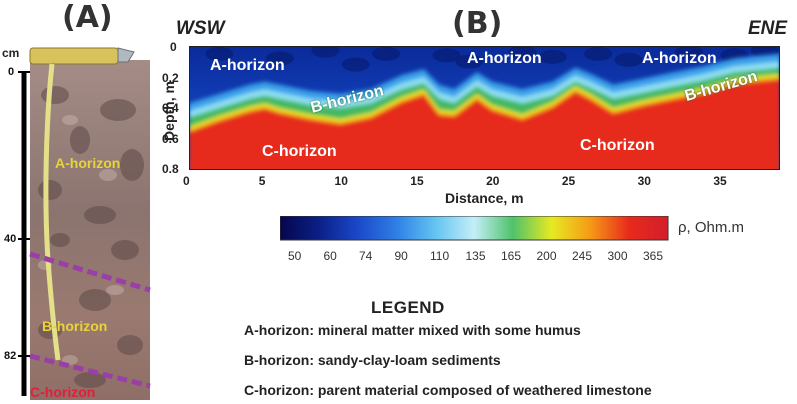 This screenshot has height=404, width=797. What do you see at coordinates (440, 256) in the screenshot?
I see `colorbar-tick-label: 110` at bounding box center [440, 256].